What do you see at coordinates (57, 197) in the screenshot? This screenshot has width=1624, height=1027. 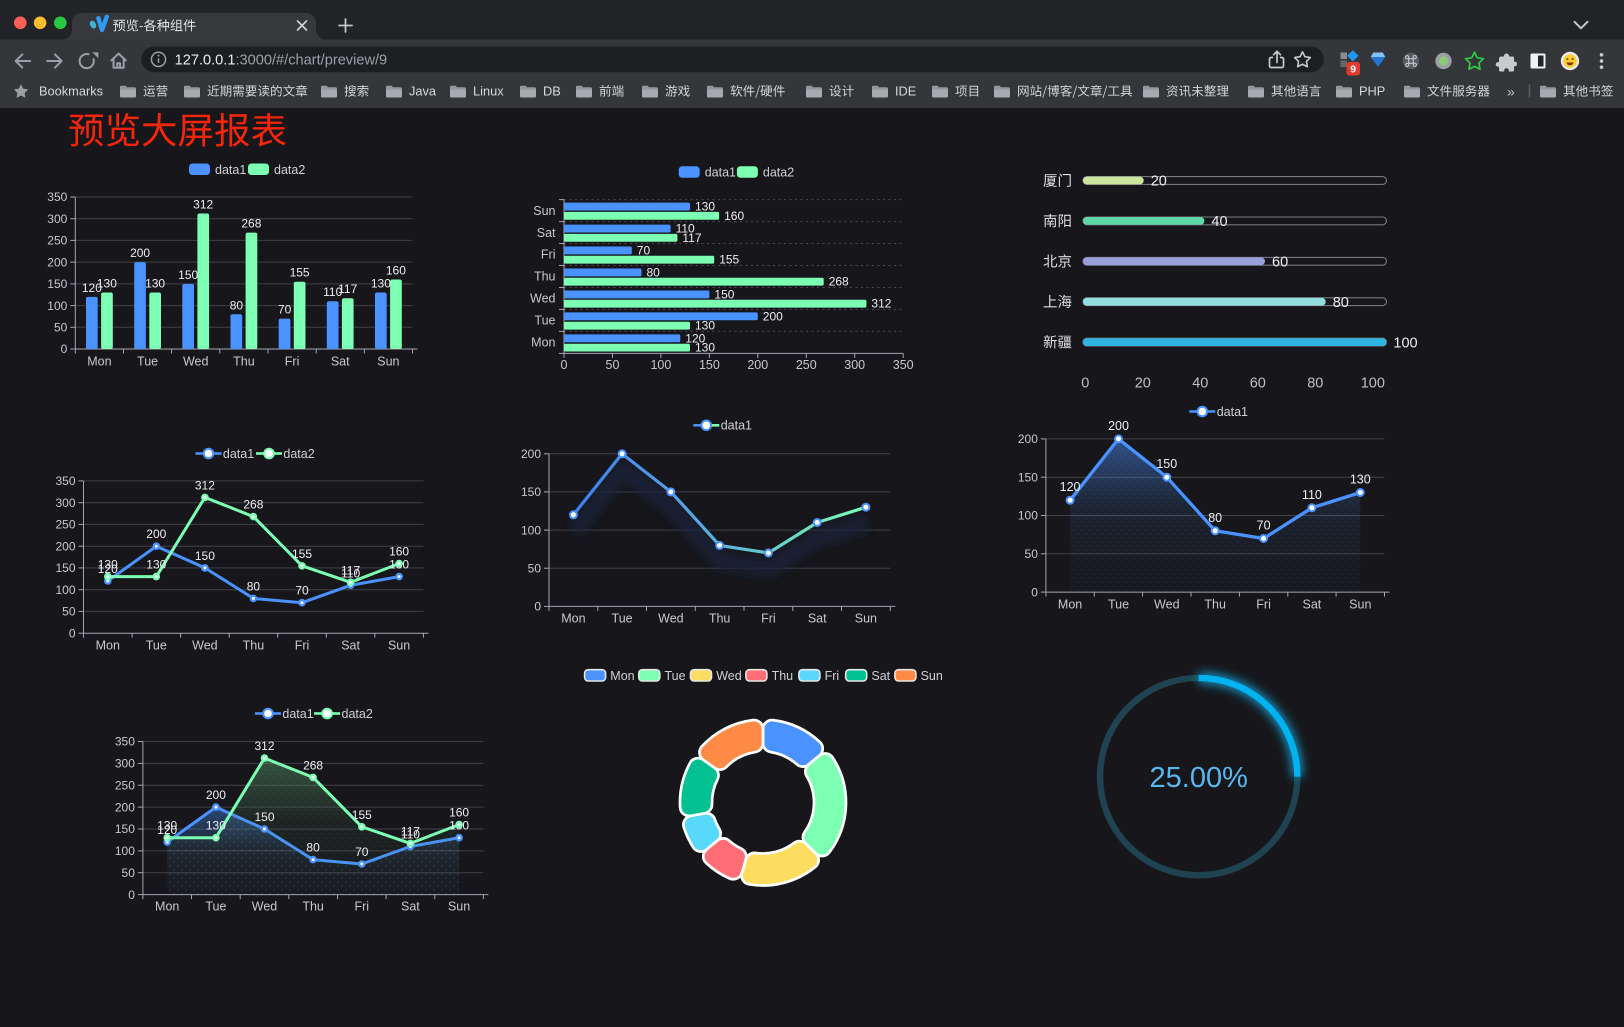 I see `svg-text: 350` at bounding box center [57, 197].